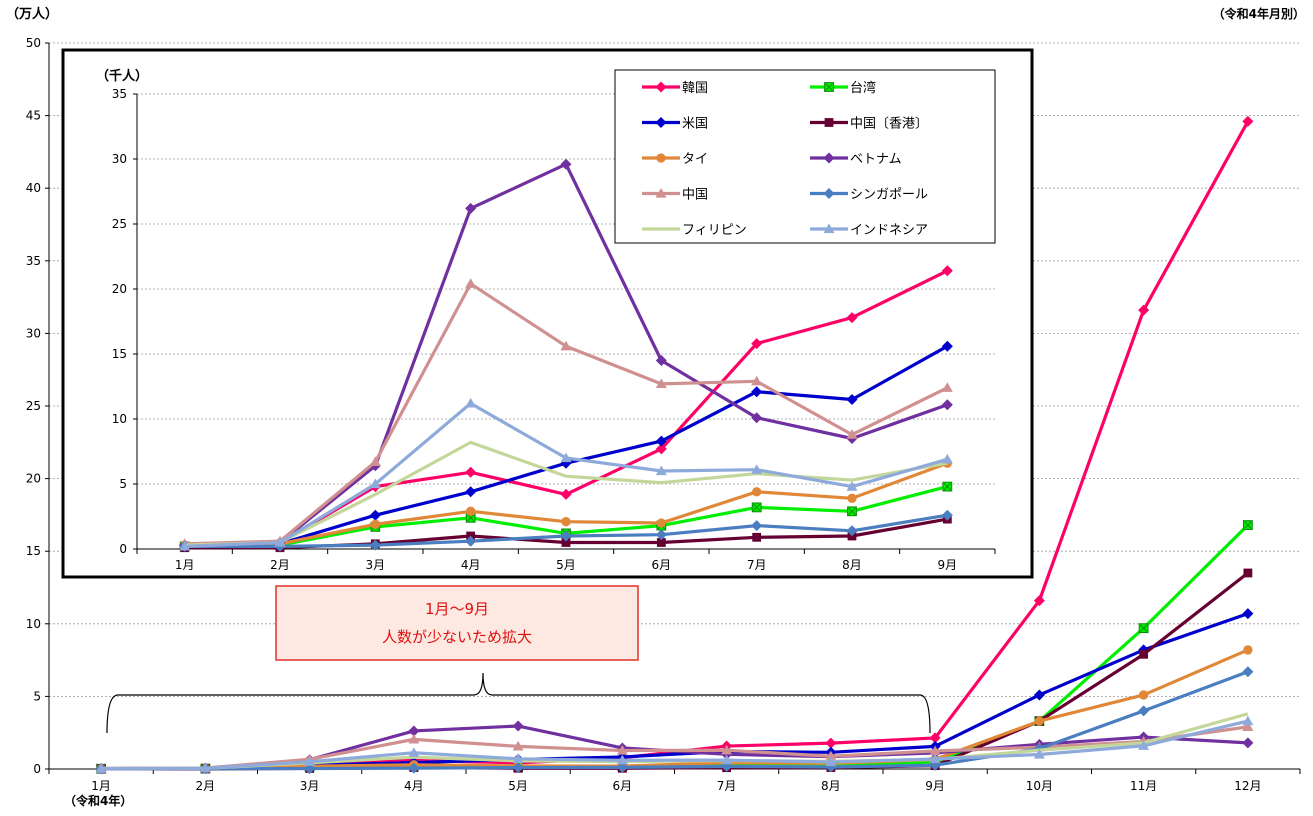 Image resolution: width=1313 pixels, height=816 pixels. What do you see at coordinates (457, 609) in the screenshot?
I see `callout-line1: 1月～9月` at bounding box center [457, 609].